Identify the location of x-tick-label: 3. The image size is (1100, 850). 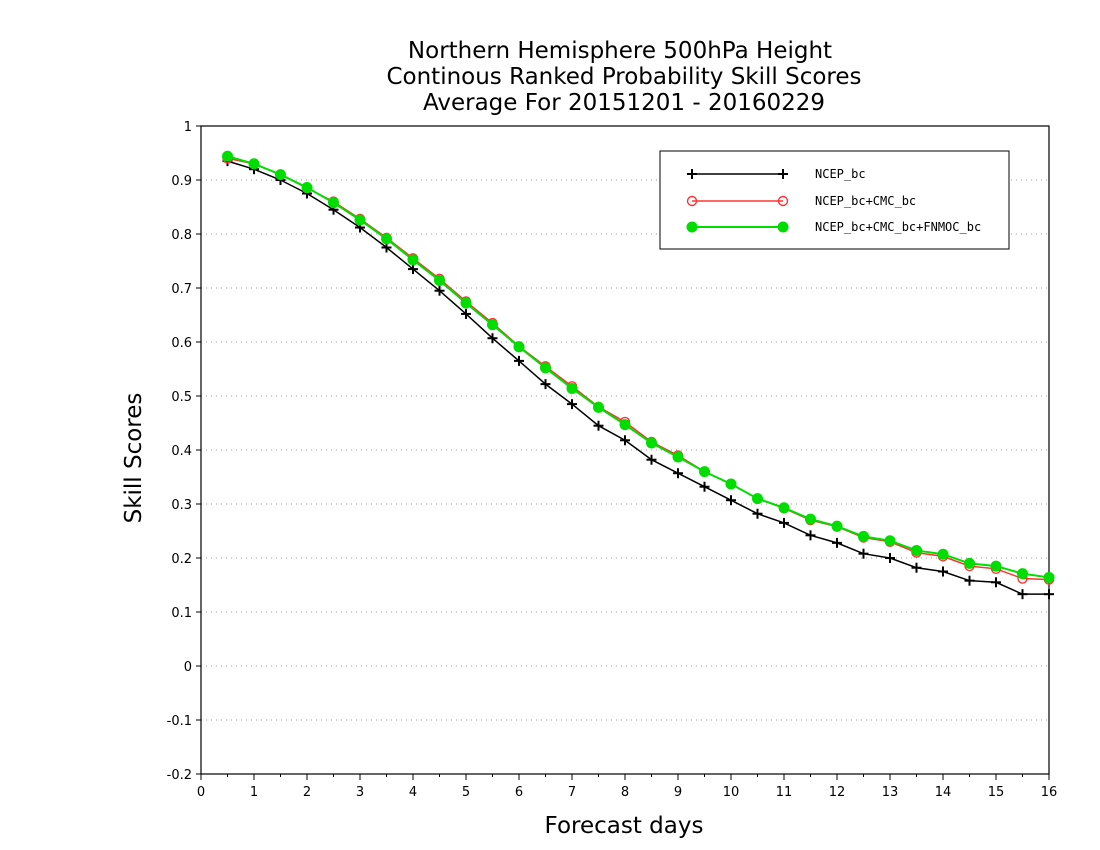
(360, 792).